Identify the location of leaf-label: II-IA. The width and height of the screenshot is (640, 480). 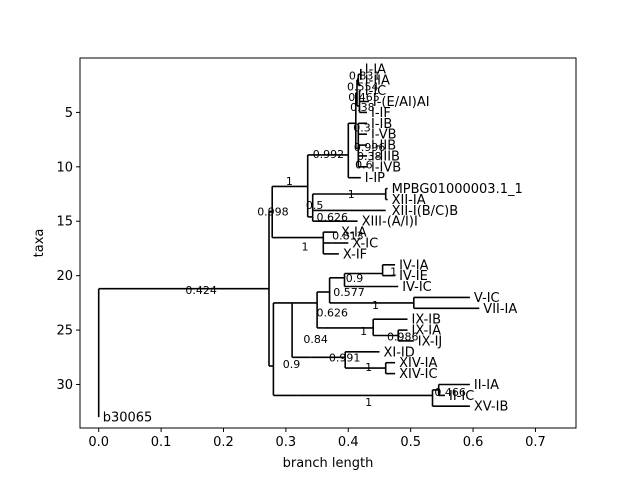
(486, 385).